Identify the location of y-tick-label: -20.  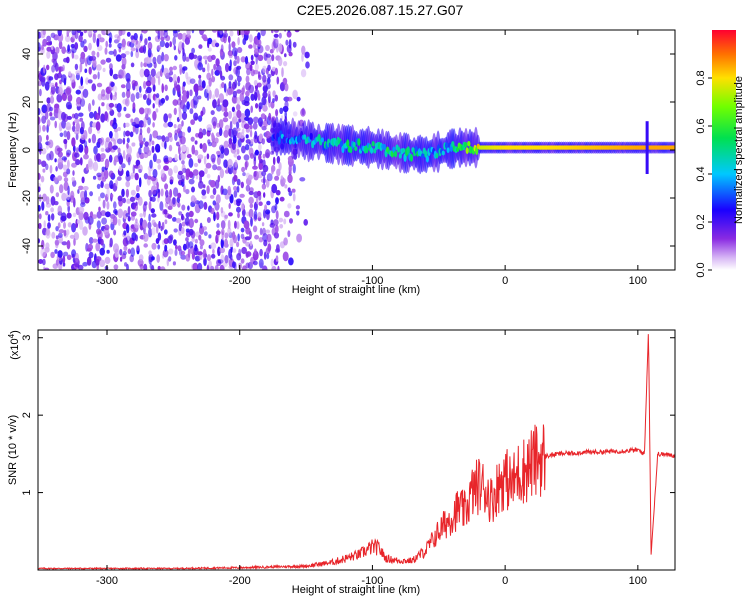
(27, 198).